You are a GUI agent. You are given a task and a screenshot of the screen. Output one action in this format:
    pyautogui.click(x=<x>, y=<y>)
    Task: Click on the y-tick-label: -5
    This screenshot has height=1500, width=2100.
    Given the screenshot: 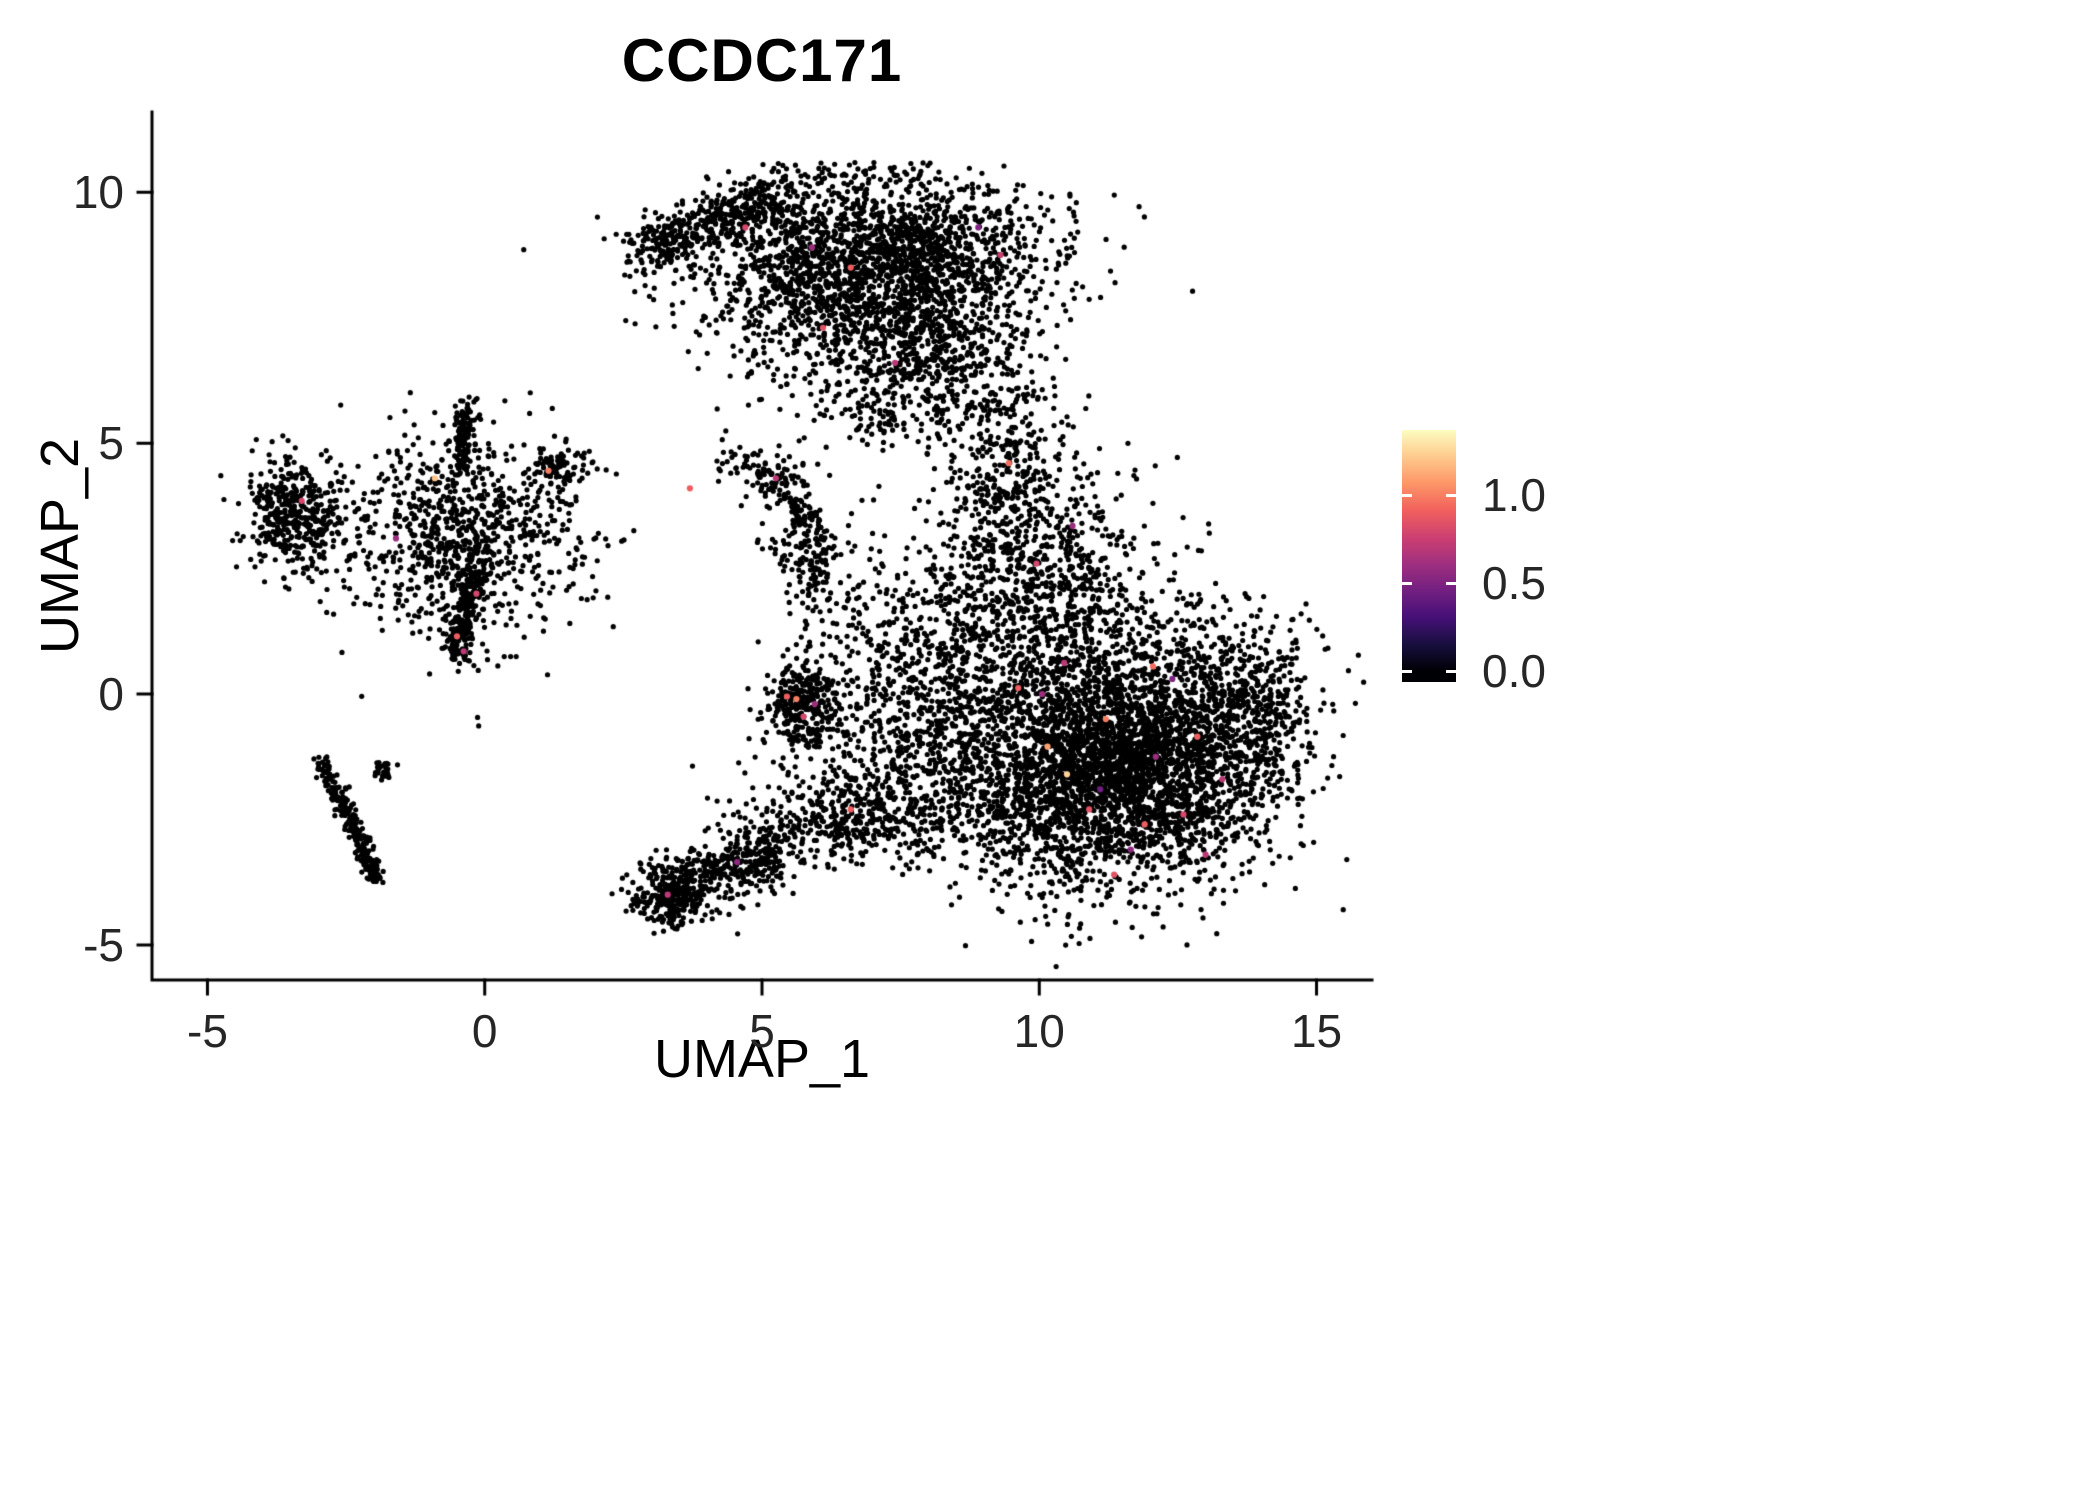 What is the action you would take?
    pyautogui.click(x=103, y=944)
    